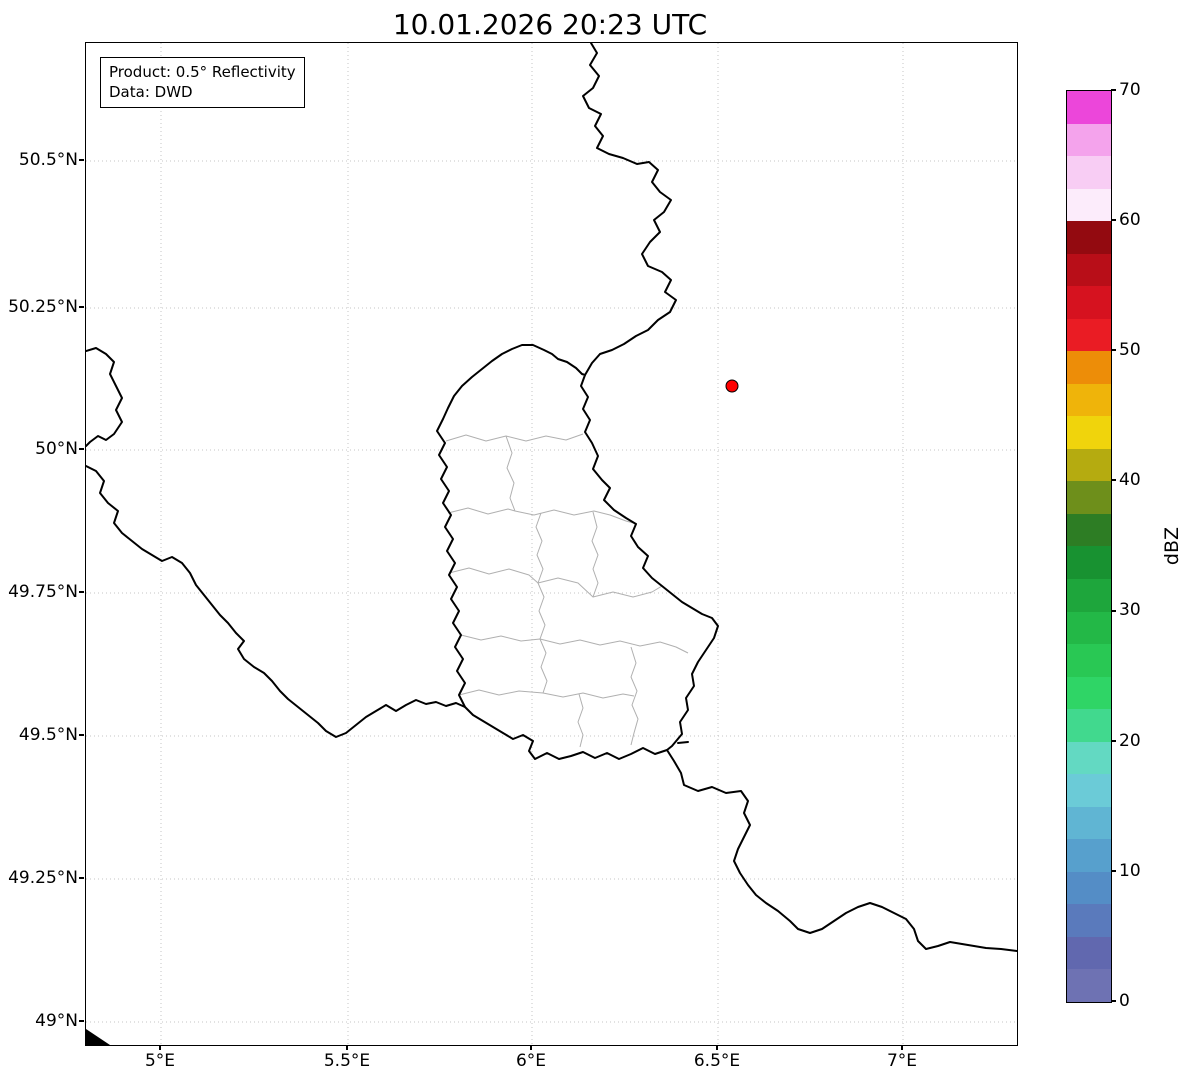 Image resolution: width=1202 pixels, height=1081 pixels. I want to click on y-tick-label: 49.25°N, so click(43, 878).